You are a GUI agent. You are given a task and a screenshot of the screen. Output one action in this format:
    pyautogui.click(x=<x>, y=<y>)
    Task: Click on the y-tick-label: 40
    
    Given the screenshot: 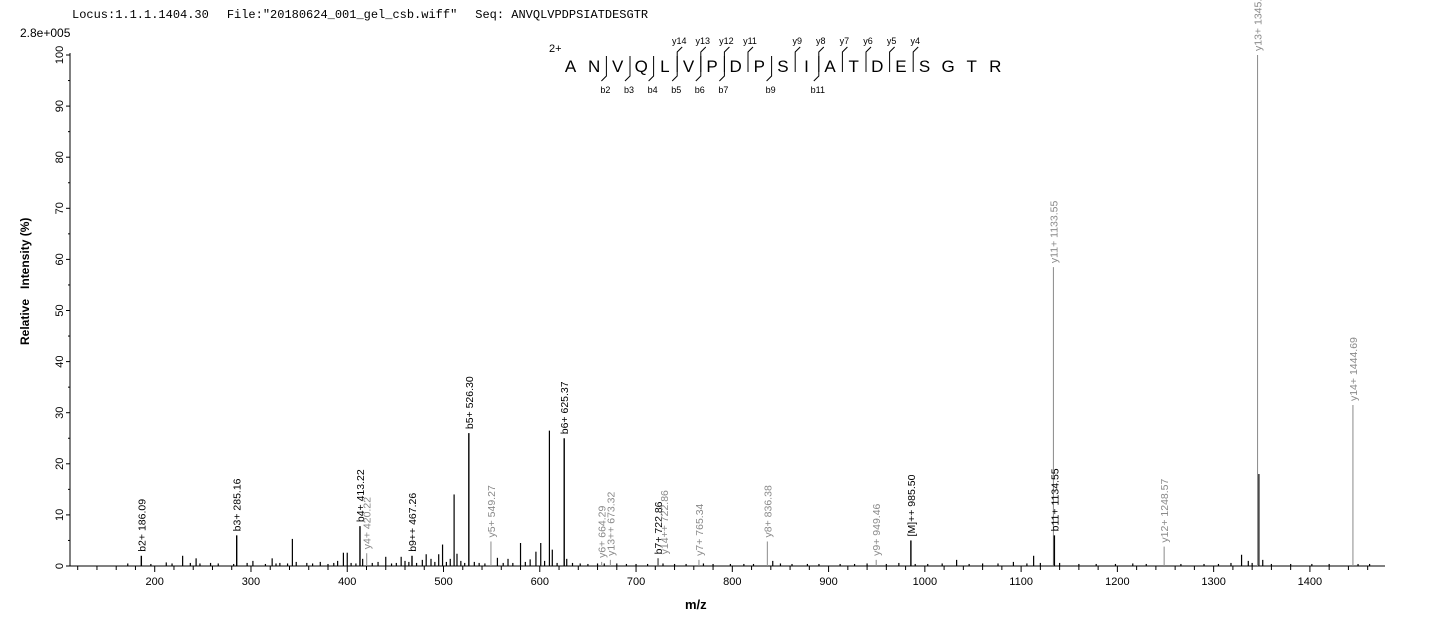 What is the action you would take?
    pyautogui.click(x=60, y=361)
    